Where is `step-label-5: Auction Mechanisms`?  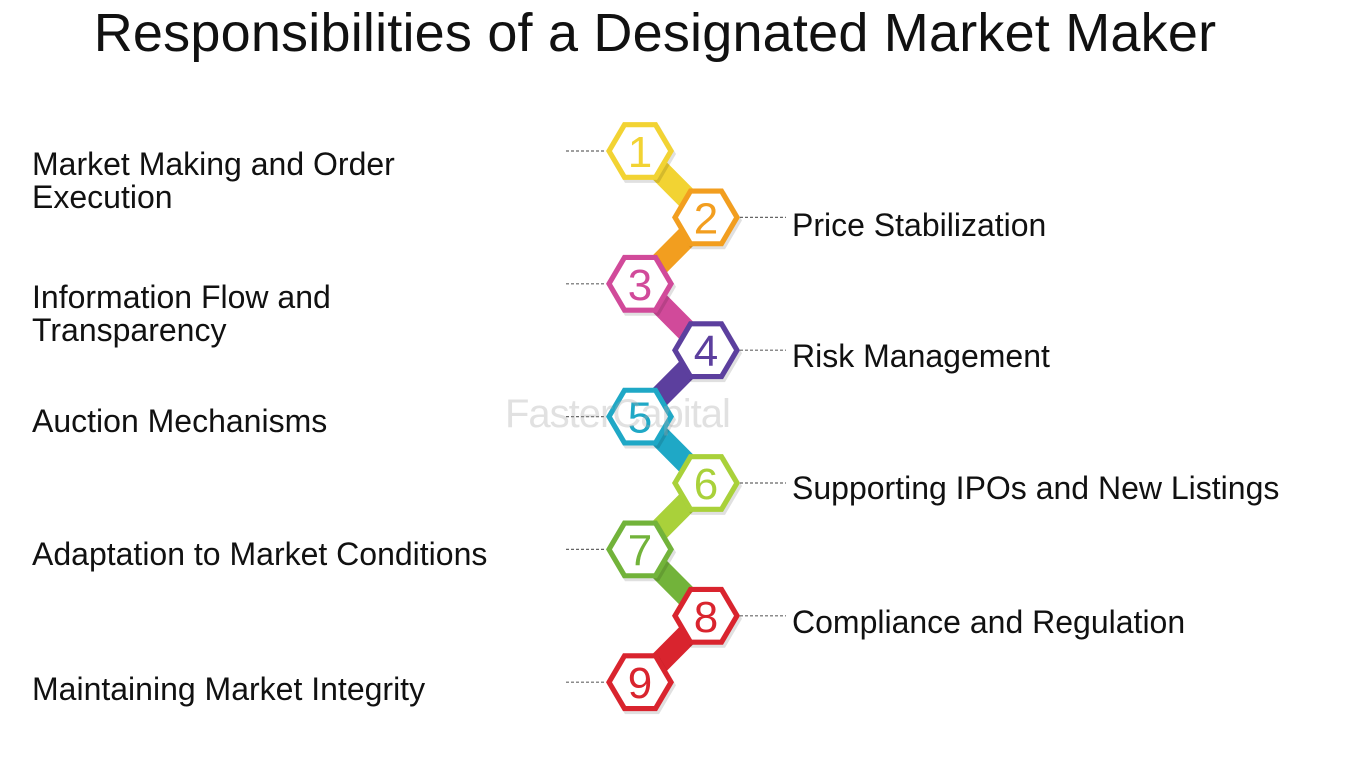
step-label-5: Auction Mechanisms is located at coordinates (180, 421).